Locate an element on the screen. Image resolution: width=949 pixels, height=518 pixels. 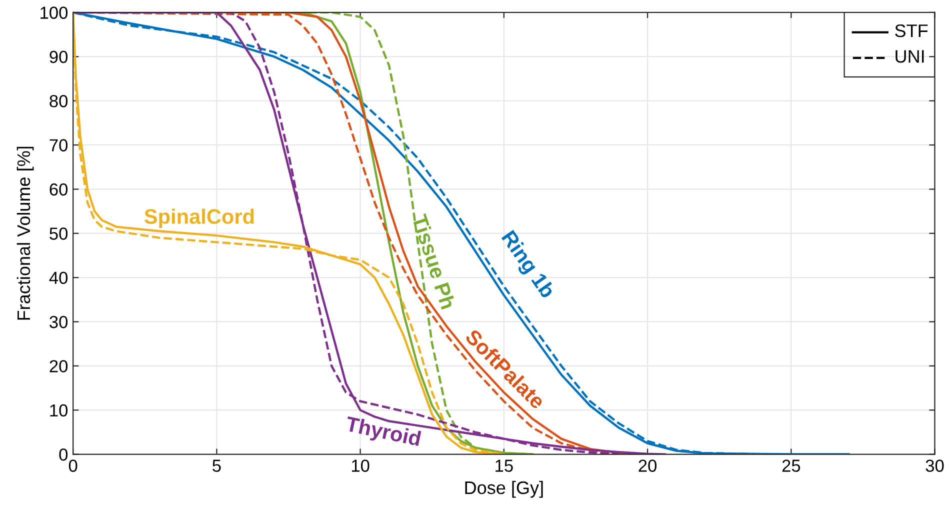
y-tick-label: 100 is located at coordinates (54, 12).